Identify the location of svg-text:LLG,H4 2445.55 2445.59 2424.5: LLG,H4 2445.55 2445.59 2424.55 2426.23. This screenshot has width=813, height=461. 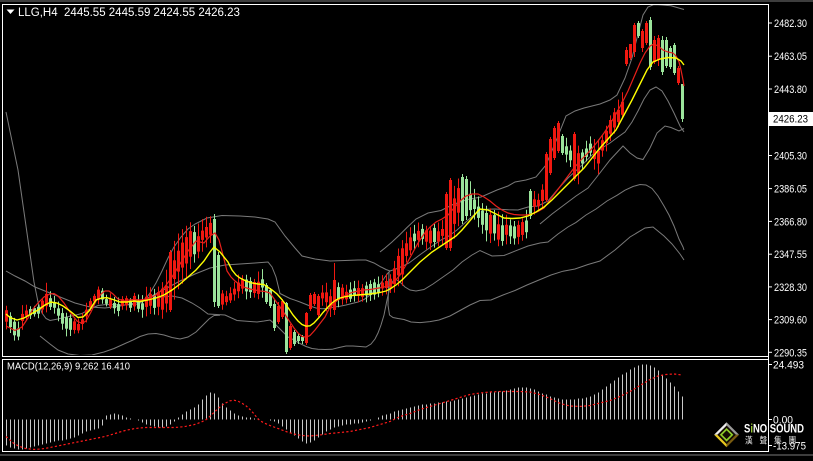
(129, 13).